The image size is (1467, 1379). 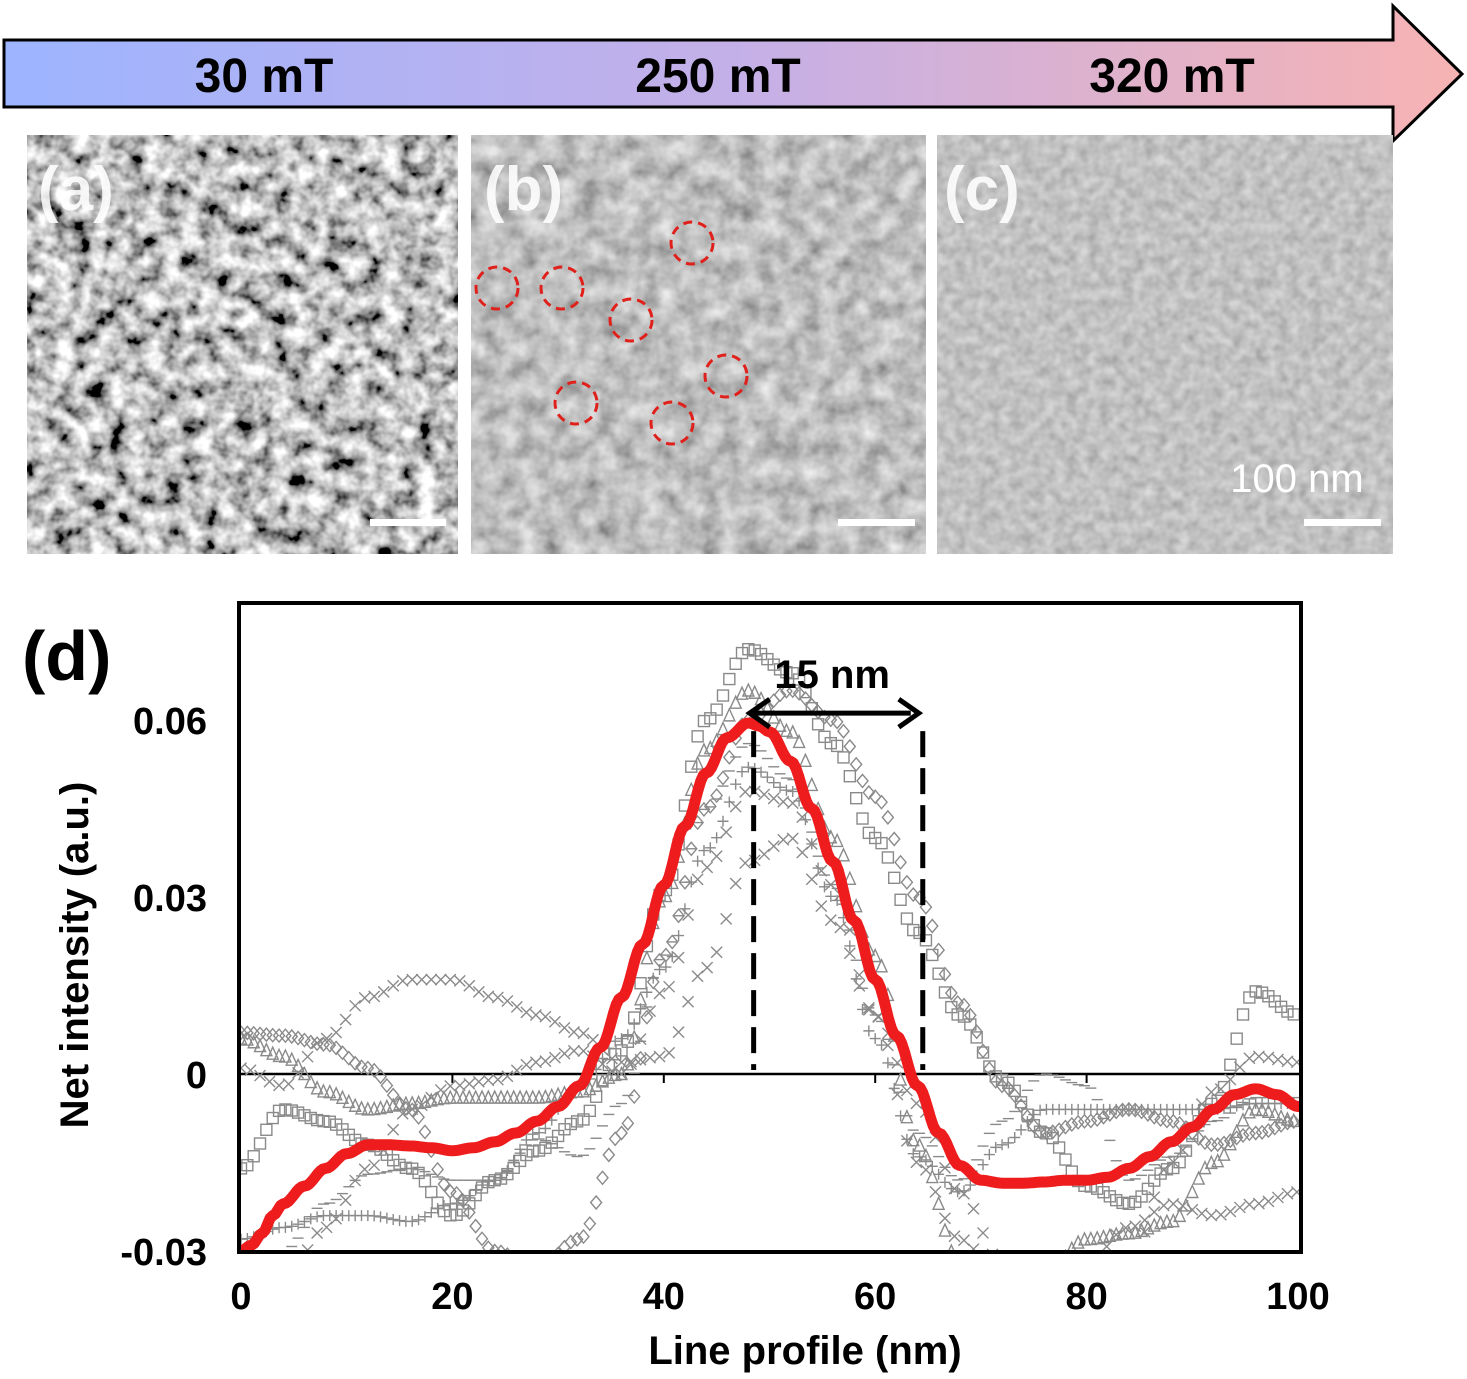 I want to click on scale-bar-a, so click(x=408, y=522).